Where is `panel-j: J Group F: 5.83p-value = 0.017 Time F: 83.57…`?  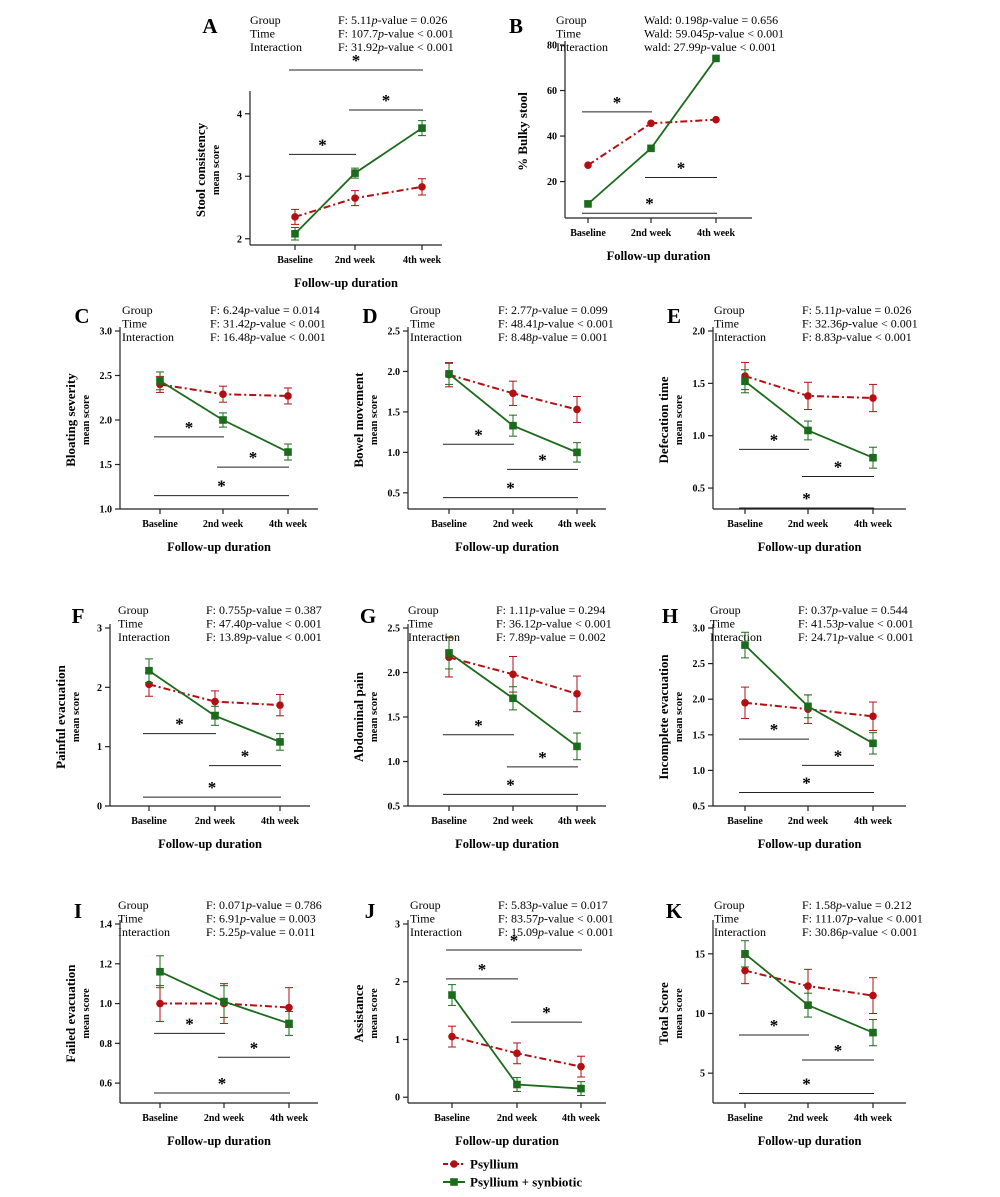 panel-j: J Group F: 5.83p-value = 0.017 Time F: 83.57… is located at coordinates (482, 1023).